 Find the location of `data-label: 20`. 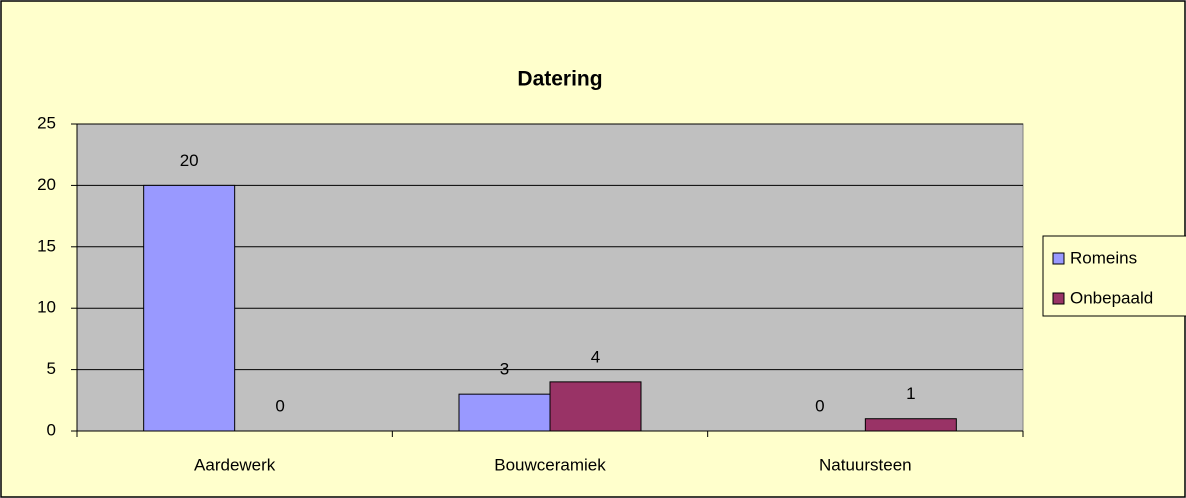

data-label: 20 is located at coordinates (189, 160).